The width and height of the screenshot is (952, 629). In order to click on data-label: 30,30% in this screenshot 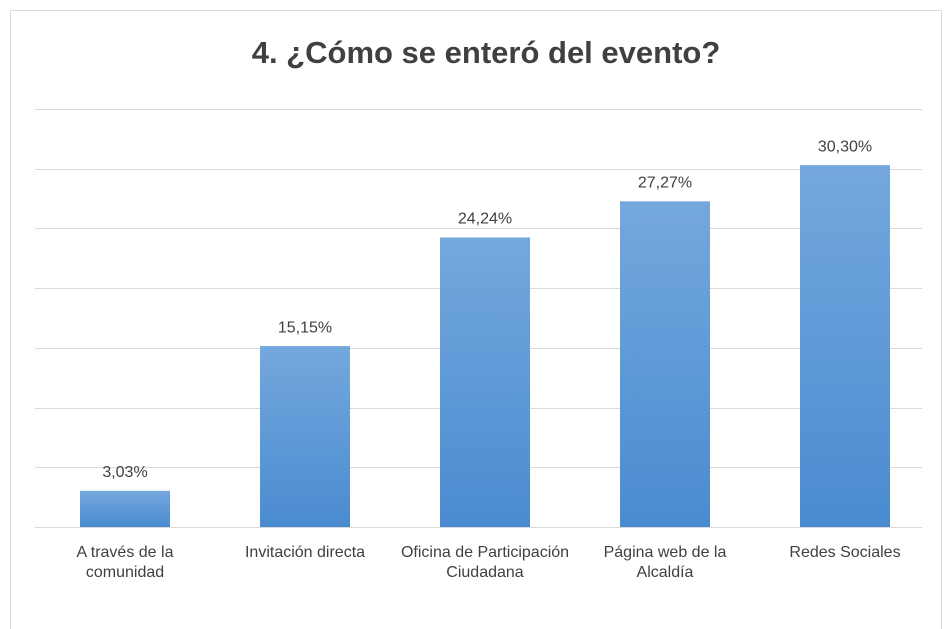, I will do `click(845, 146)`.